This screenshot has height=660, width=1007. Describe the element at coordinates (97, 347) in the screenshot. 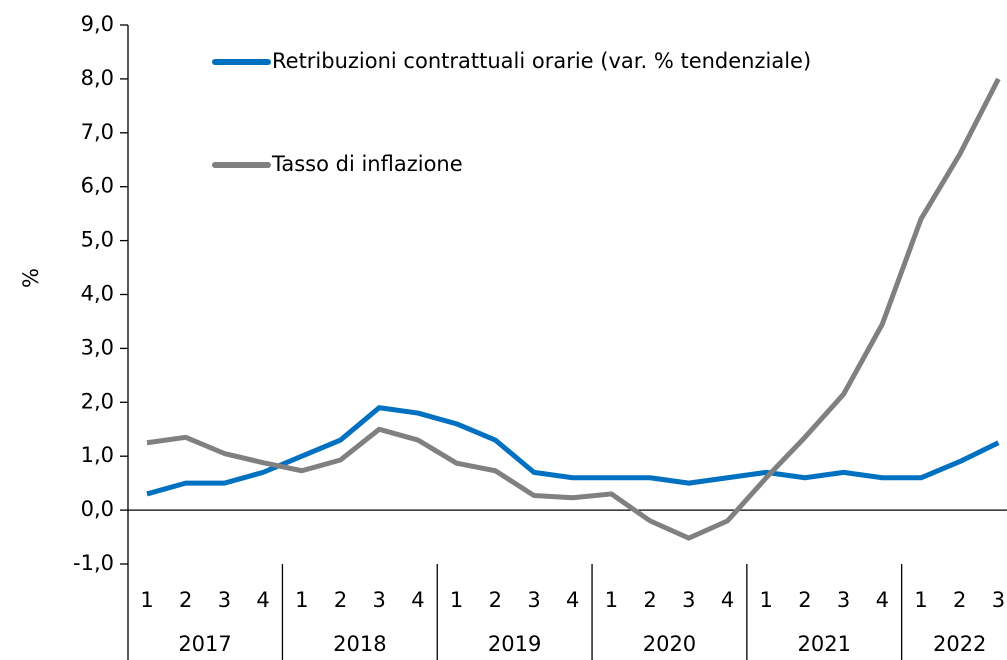

I see `y-tick-label: 3,0` at that location.